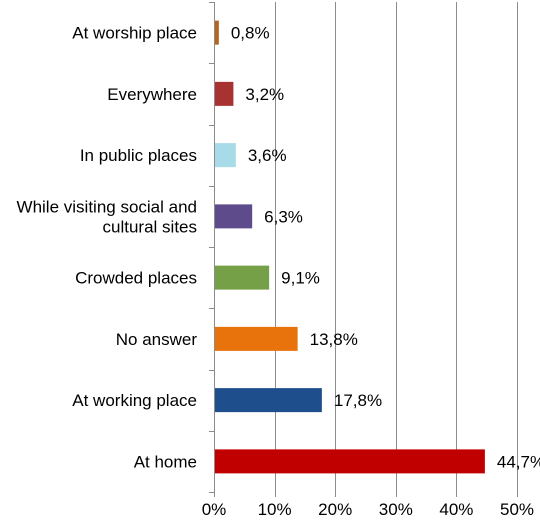 This screenshot has width=540, height=520. Describe the element at coordinates (214, 509) in the screenshot. I see `x-tick-label: 0%` at that location.